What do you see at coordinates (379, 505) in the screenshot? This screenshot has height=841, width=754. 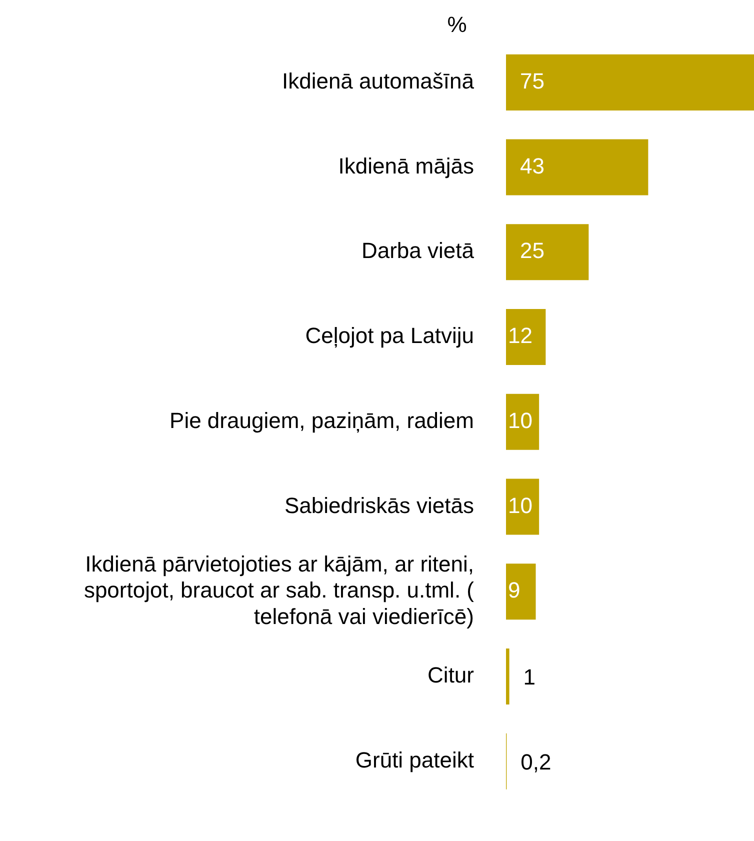 I see `y-tick-label: Sabiedriskās vietās` at bounding box center [379, 505].